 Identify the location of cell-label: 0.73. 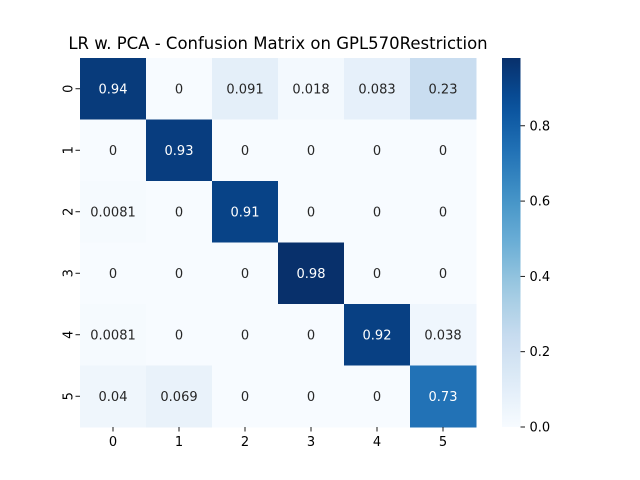
(443, 397).